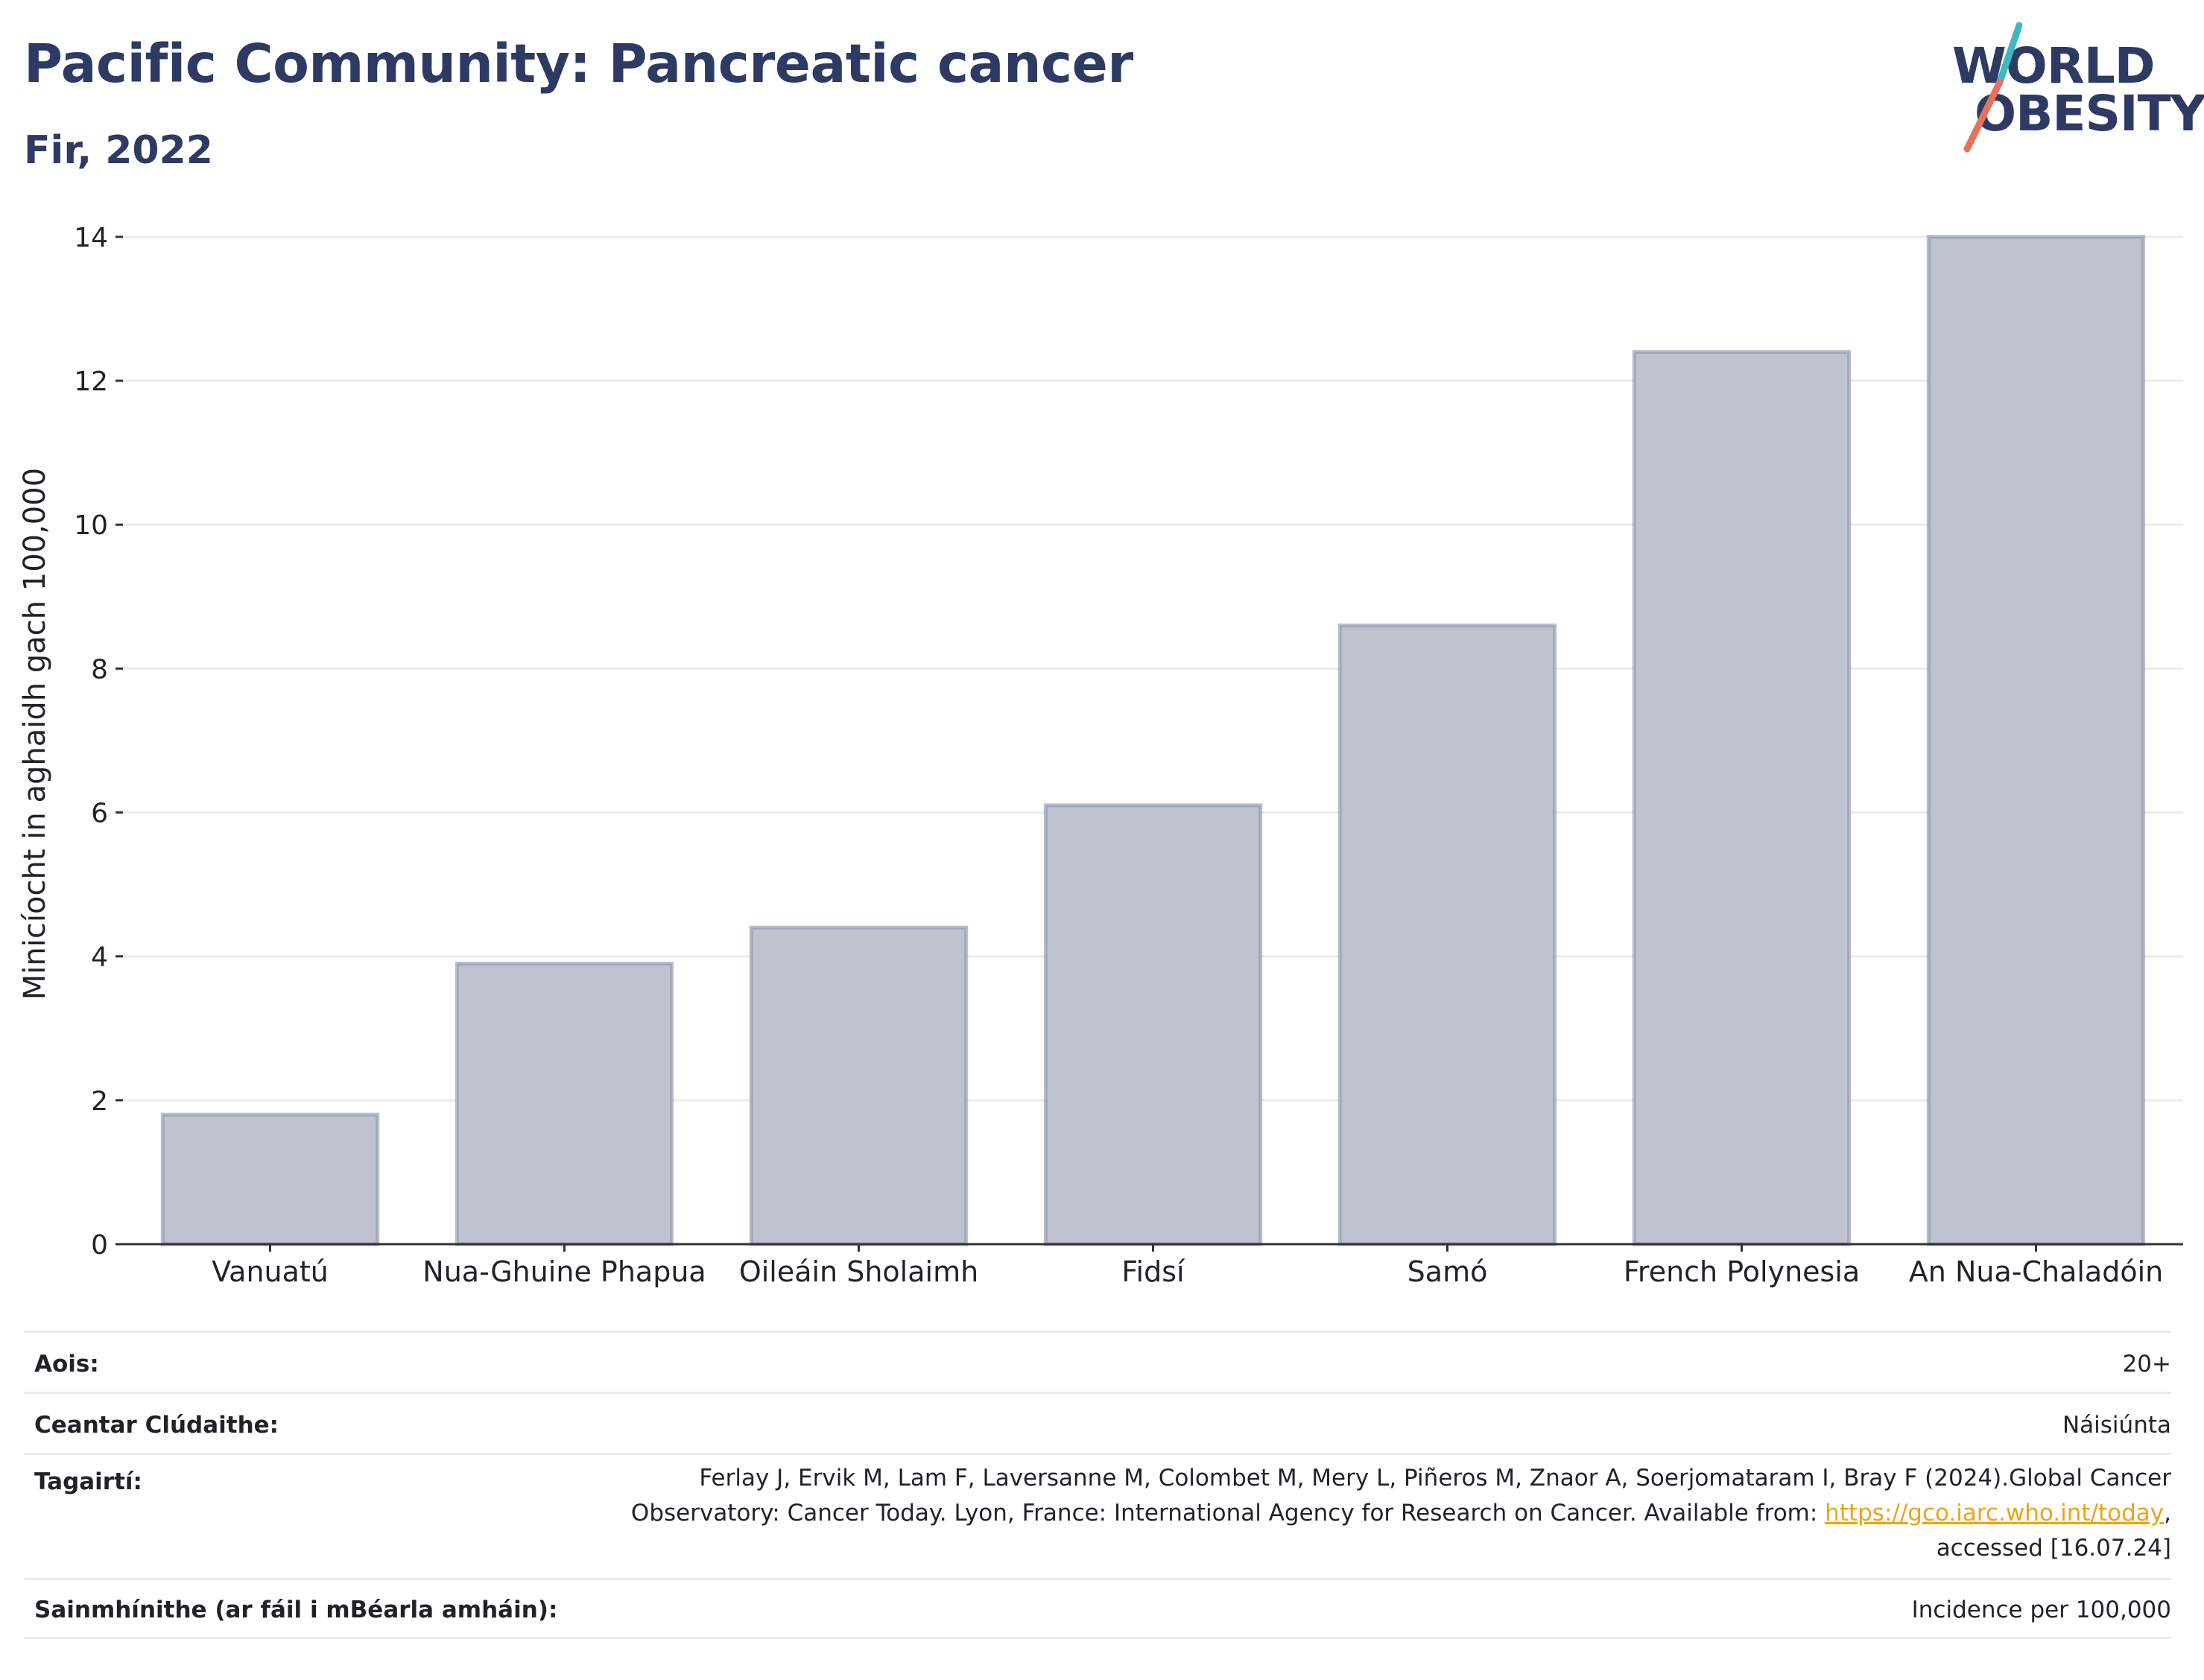 The image size is (2204, 1680). Describe the element at coordinates (156, 1425) in the screenshot. I see `coverage-label: Ceantar Clúdaithe:` at that location.